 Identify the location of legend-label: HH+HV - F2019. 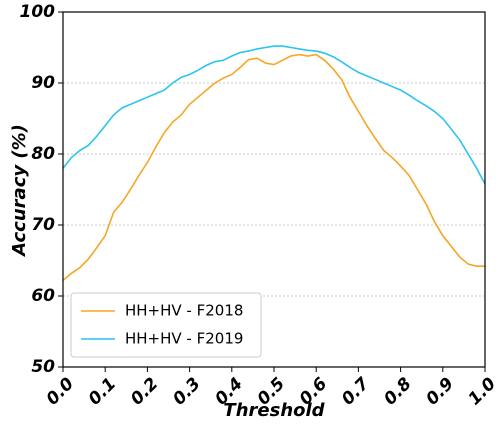
(184, 339).